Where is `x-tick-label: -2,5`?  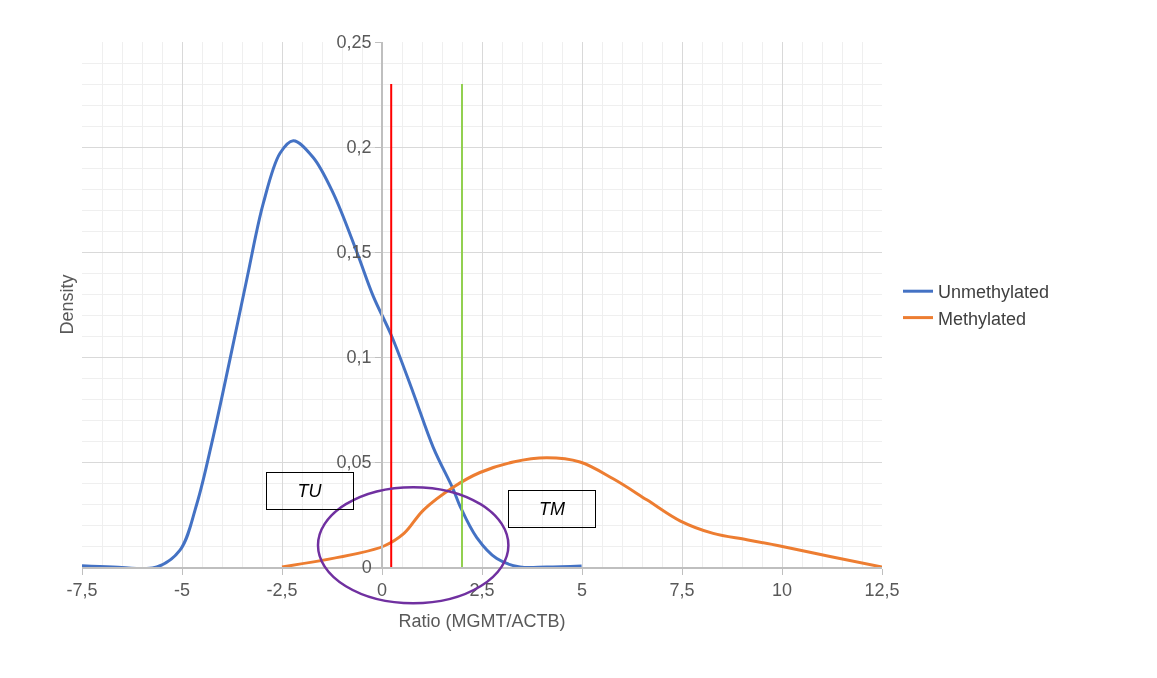
x-tick-label: -2,5 is located at coordinates (282, 590).